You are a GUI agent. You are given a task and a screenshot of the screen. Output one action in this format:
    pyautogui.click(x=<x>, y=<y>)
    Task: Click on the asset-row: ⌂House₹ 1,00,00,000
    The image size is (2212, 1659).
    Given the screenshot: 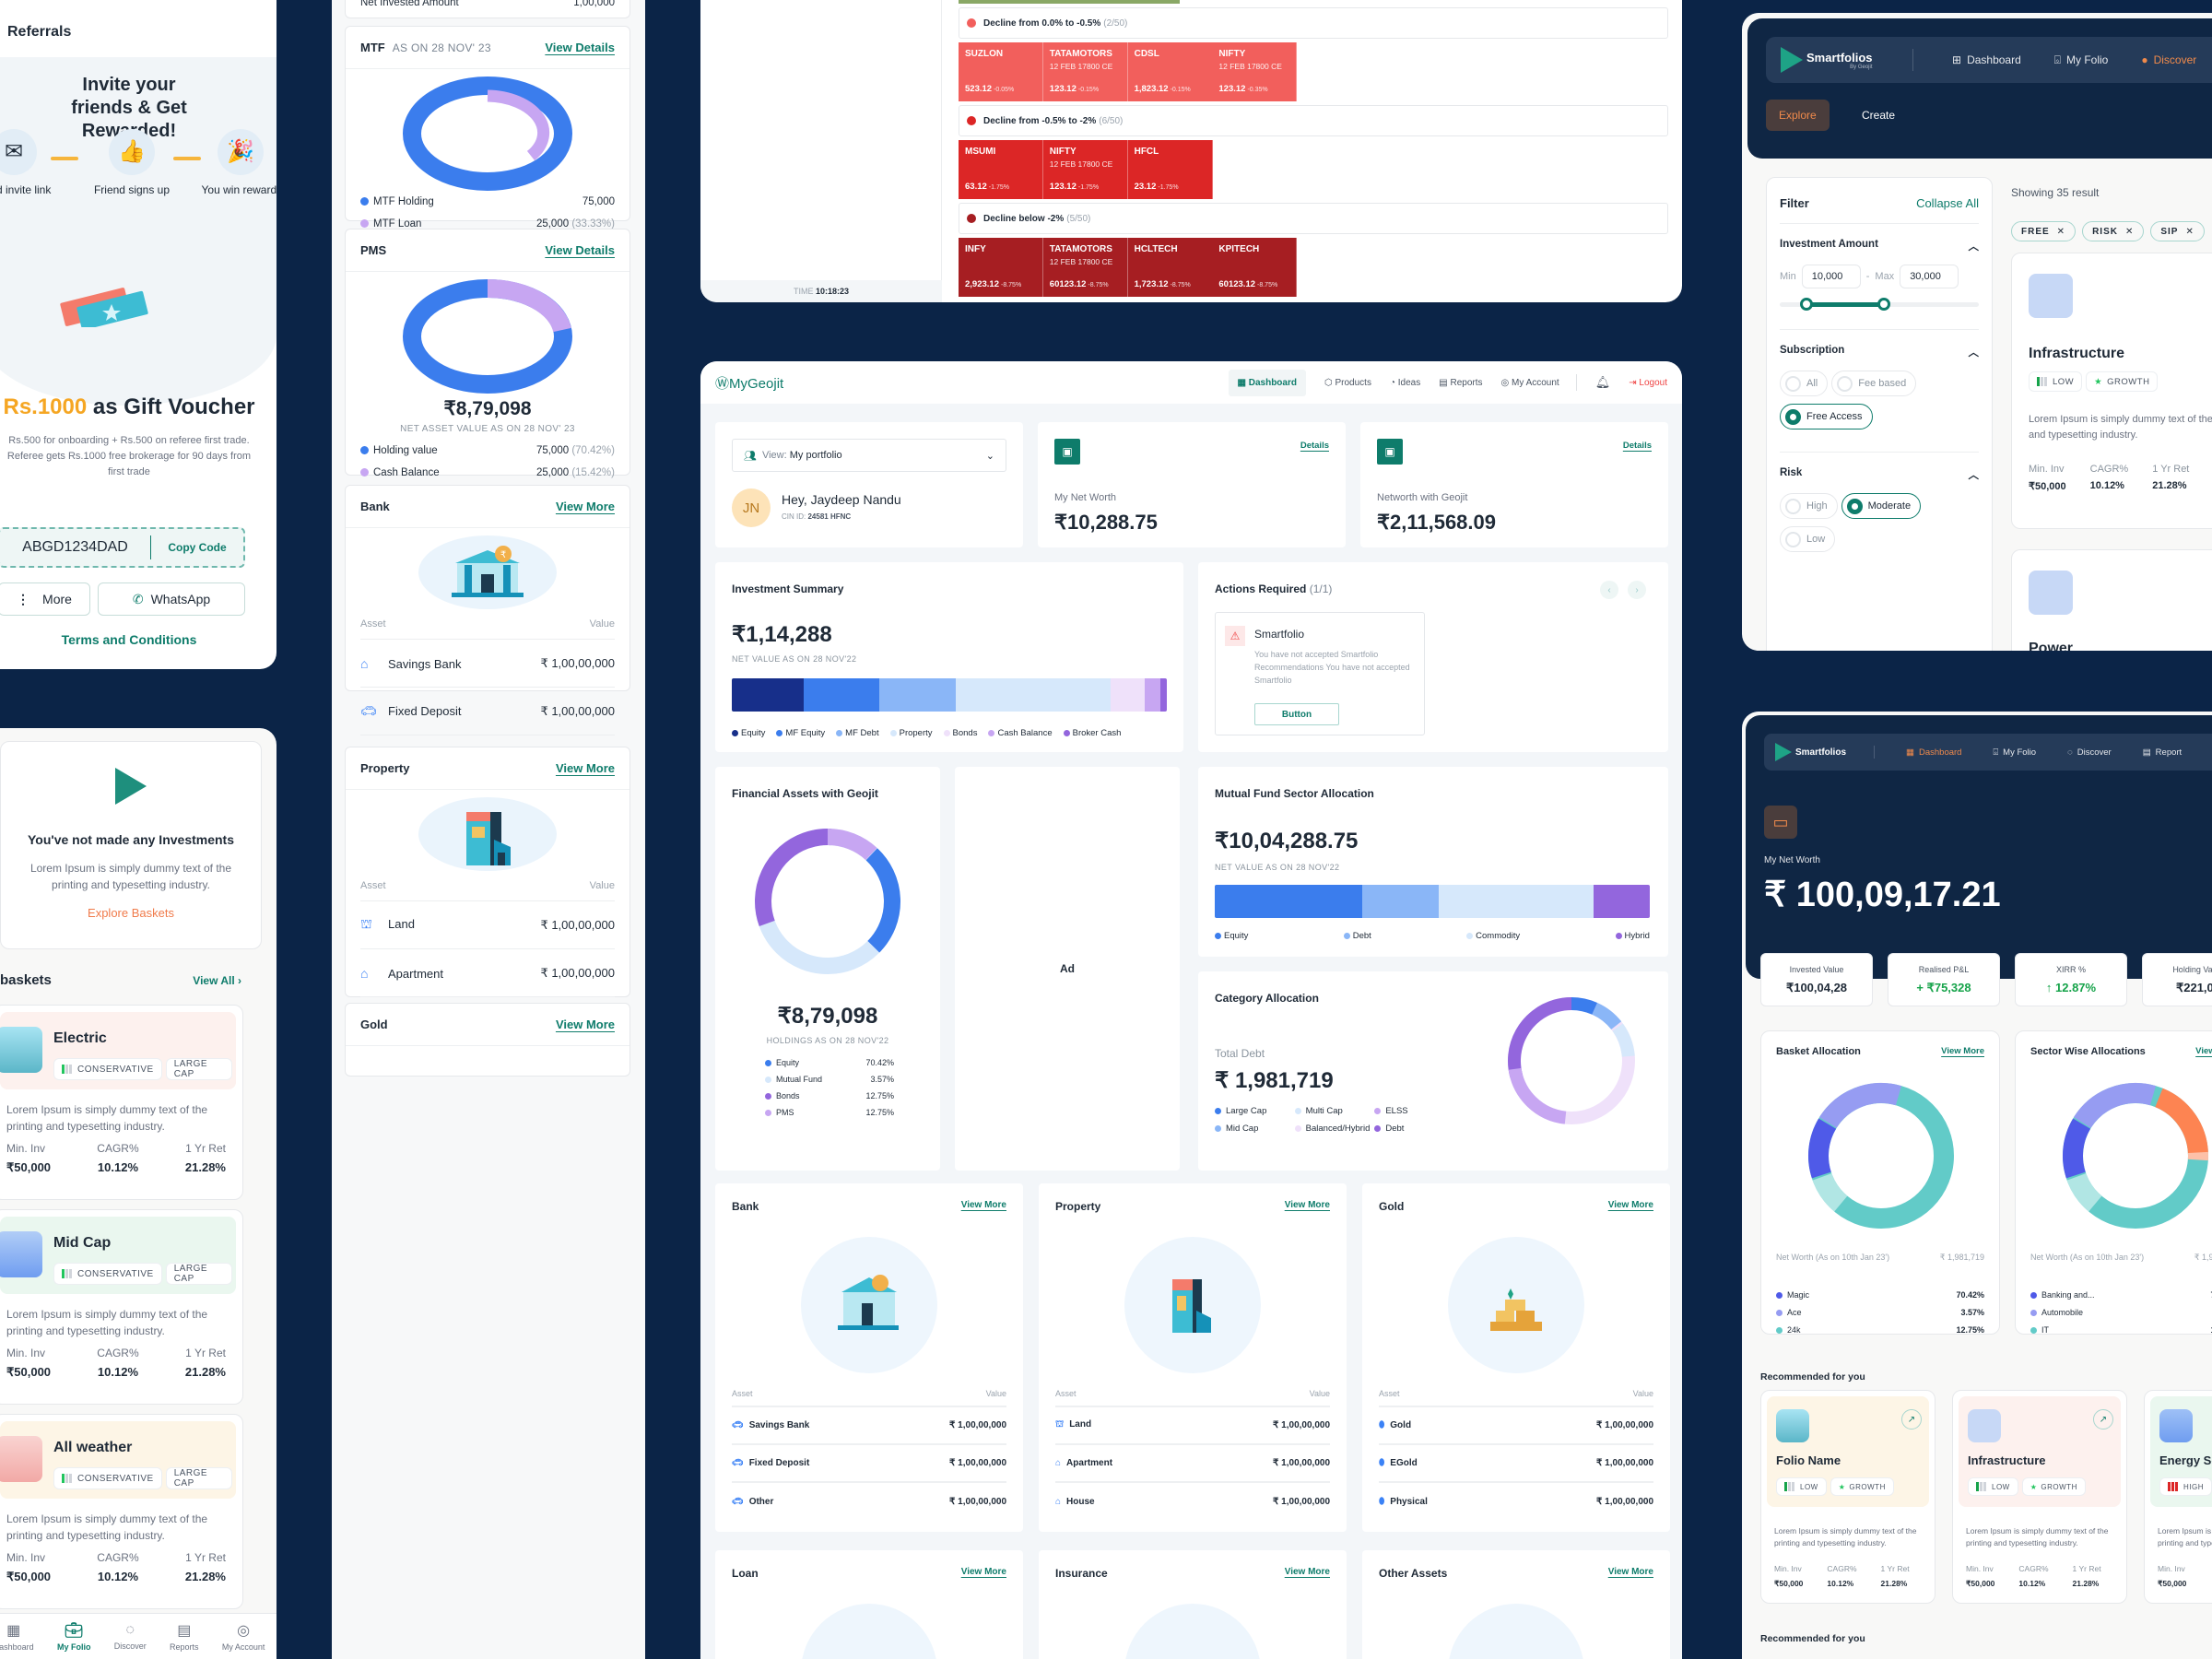 What is the action you would take?
    pyautogui.click(x=1192, y=1502)
    